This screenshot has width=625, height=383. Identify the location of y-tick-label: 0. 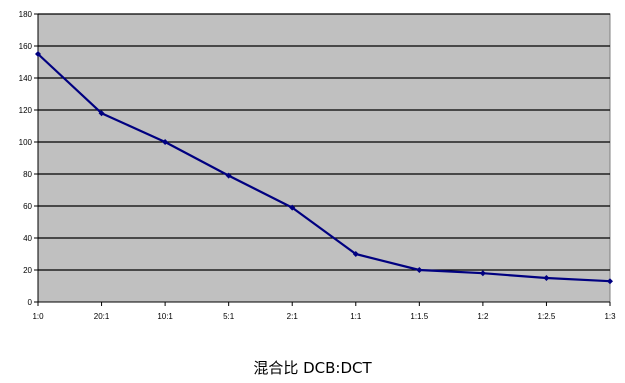
(30, 302).